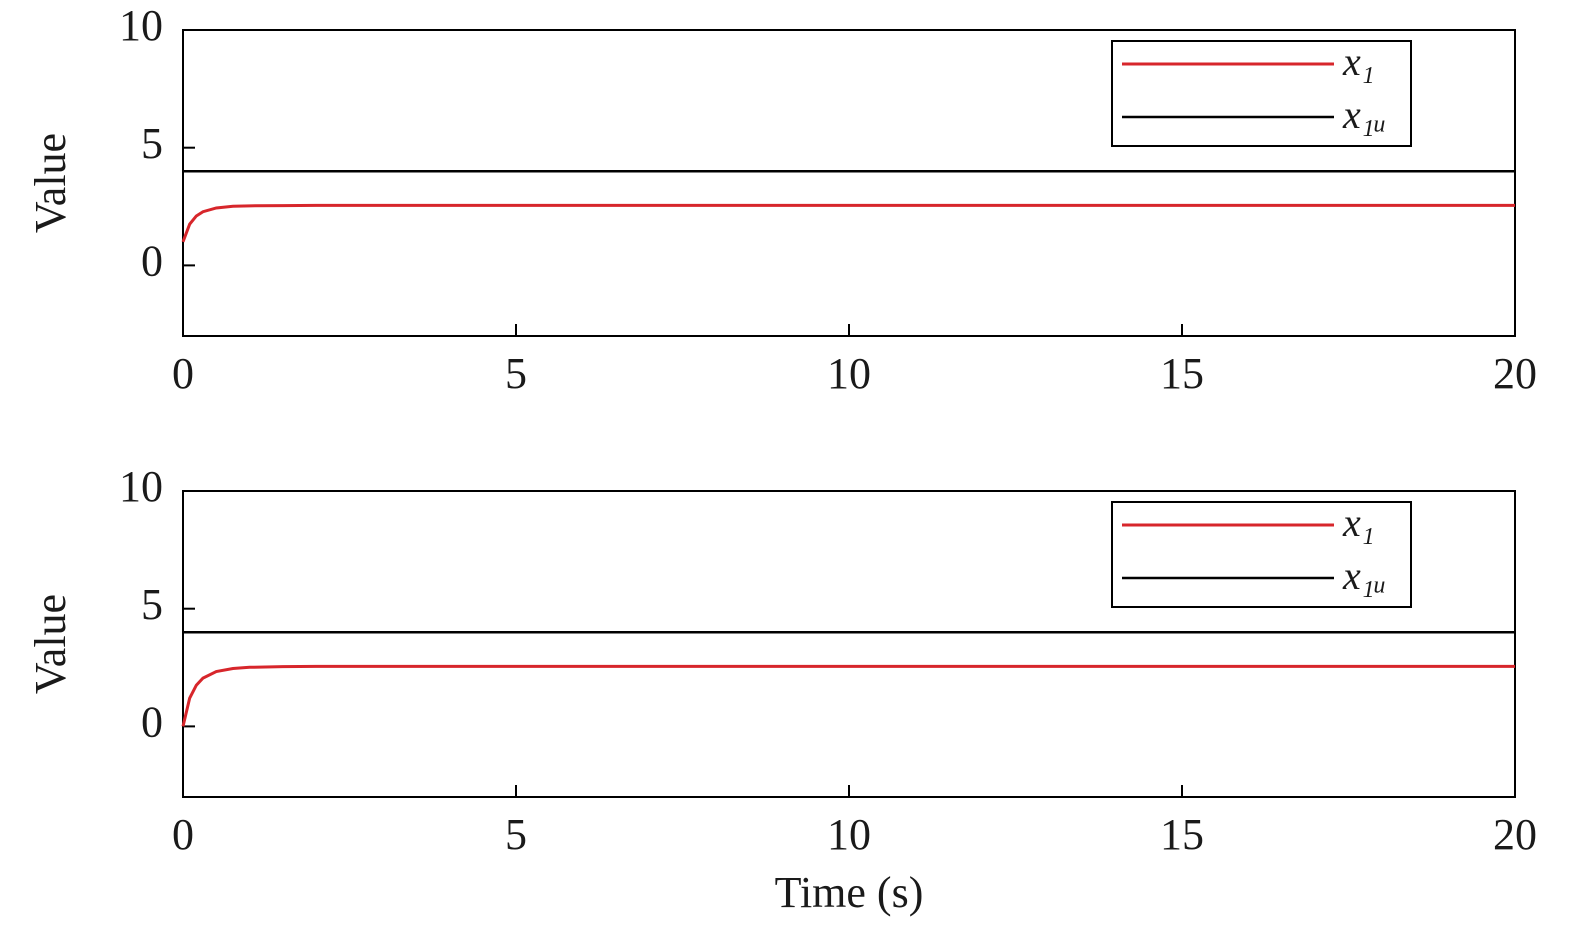 The image size is (1575, 935). I want to click on x-axis-label: Time (s), so click(849, 892).